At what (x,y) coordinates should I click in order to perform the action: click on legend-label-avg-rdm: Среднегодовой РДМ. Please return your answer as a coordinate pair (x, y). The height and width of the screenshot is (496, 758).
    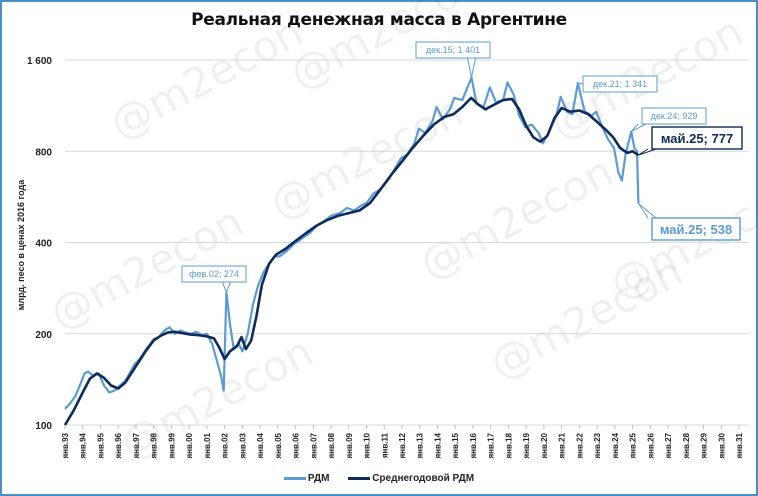
    Looking at the image, I should click on (423, 478).